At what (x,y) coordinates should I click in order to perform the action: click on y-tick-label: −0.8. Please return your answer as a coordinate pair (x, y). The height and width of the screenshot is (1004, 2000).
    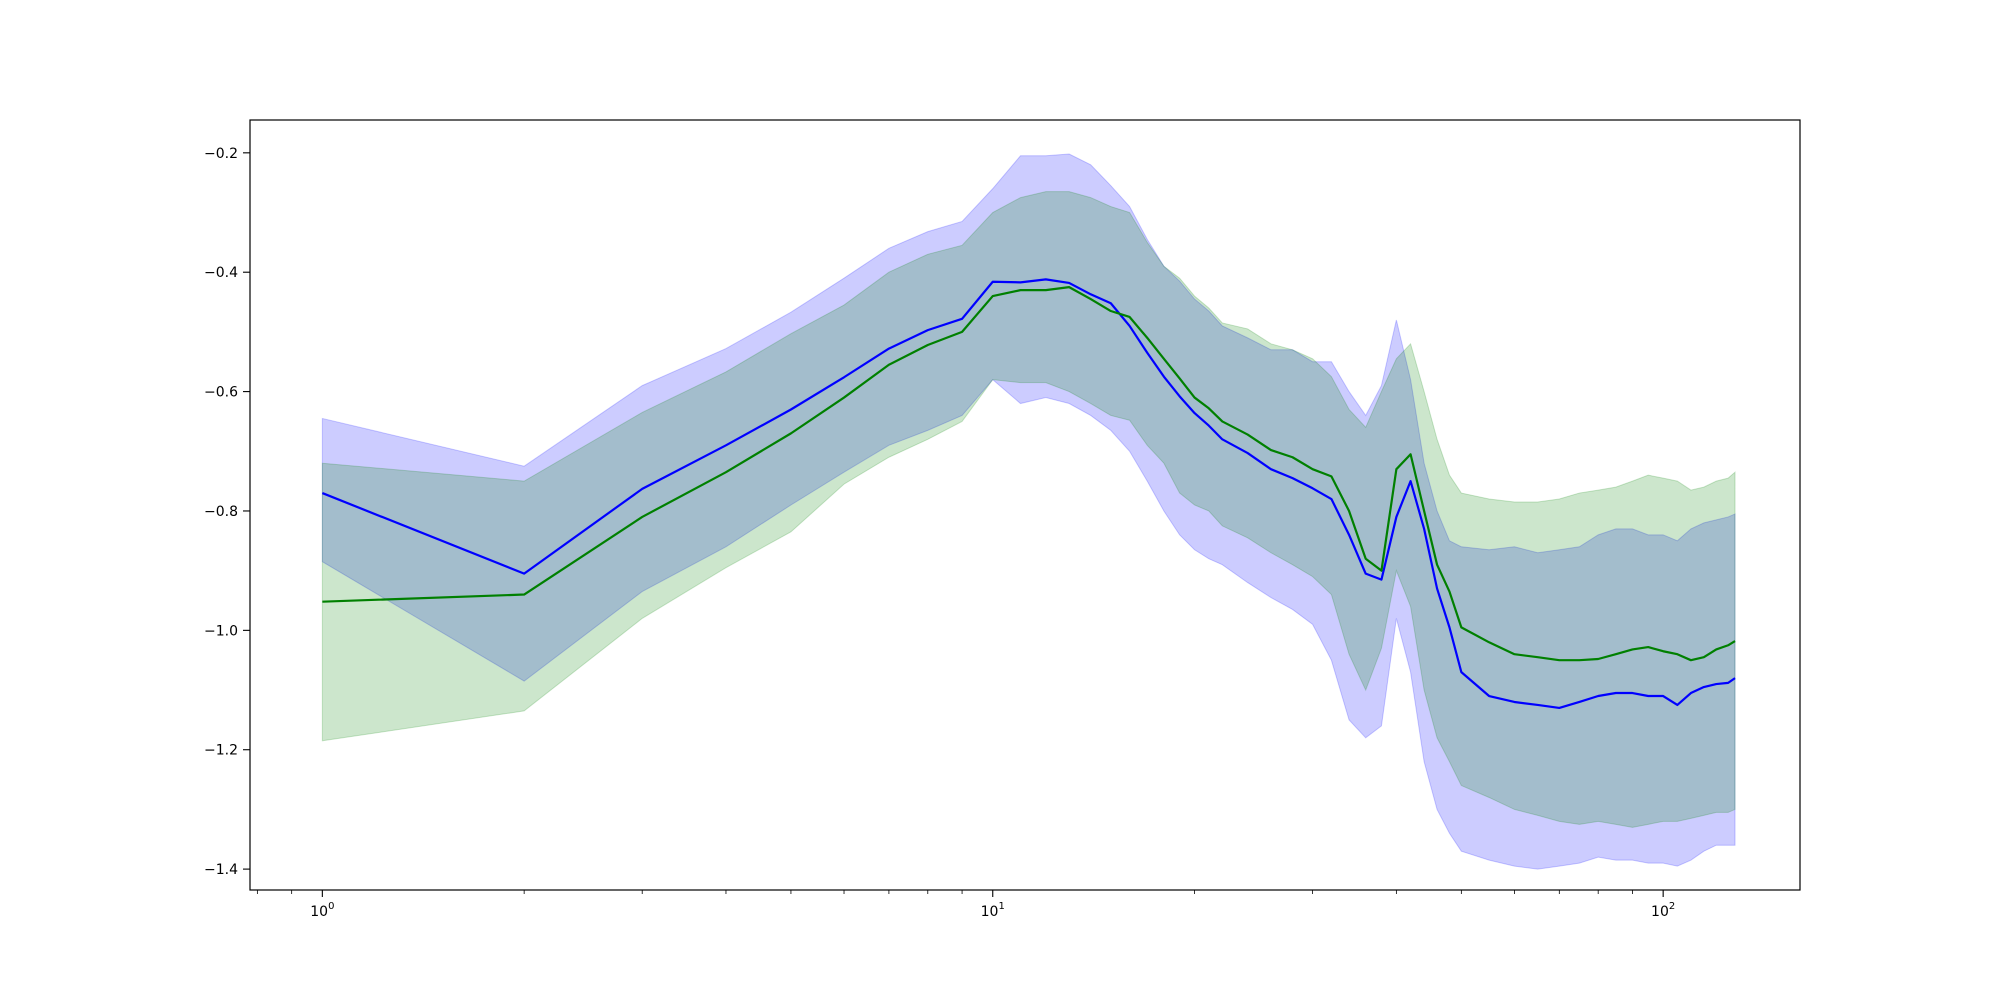
    Looking at the image, I should click on (221, 512).